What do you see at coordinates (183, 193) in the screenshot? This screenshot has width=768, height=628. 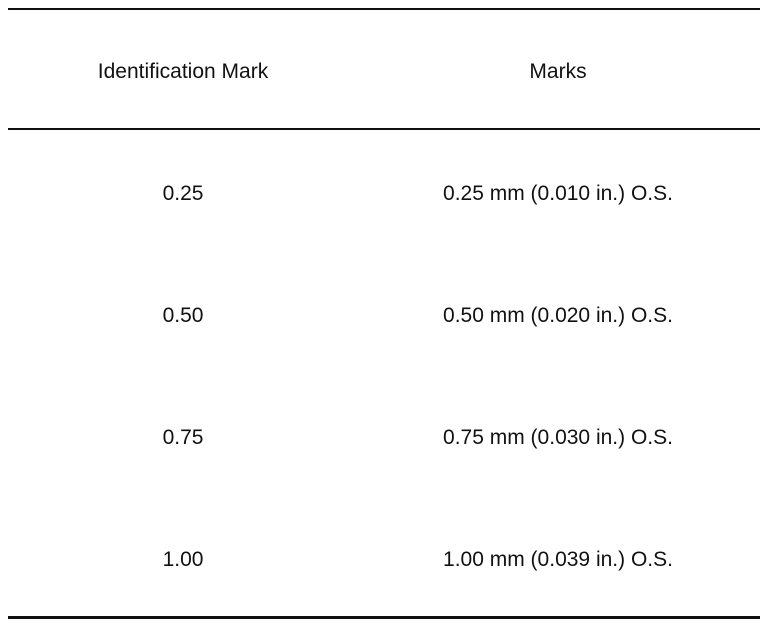 I see `table-cell: 0.25` at bounding box center [183, 193].